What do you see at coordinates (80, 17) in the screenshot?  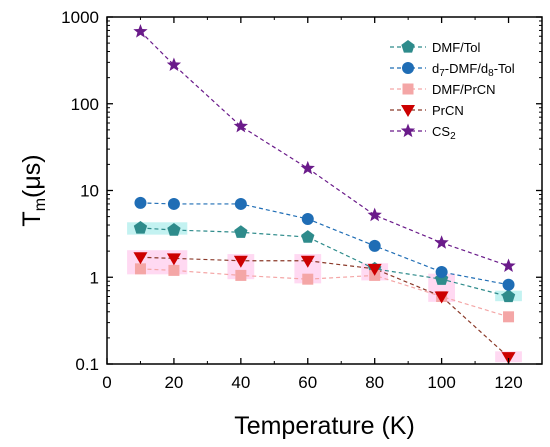 I see `y-tick-label: 1000` at bounding box center [80, 17].